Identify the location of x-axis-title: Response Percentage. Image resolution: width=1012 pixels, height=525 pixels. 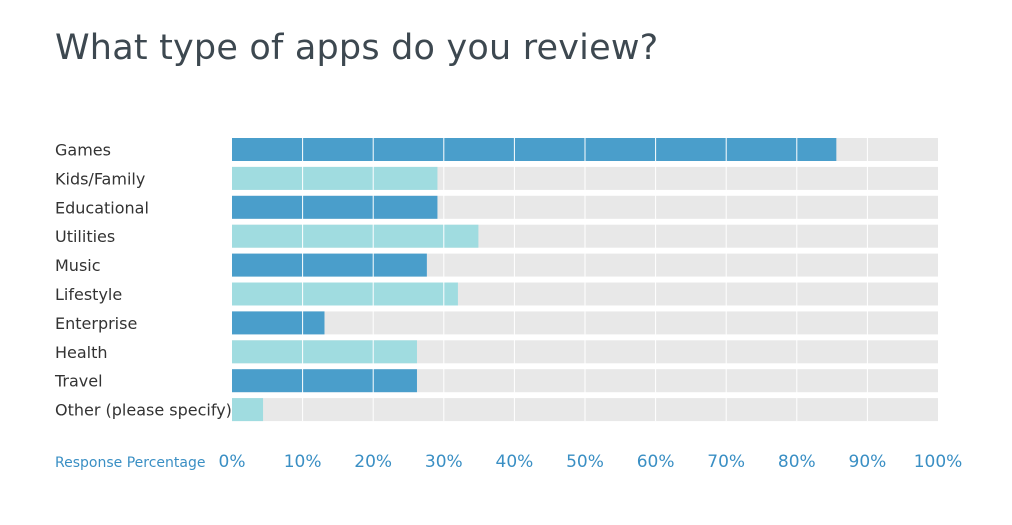
(130, 463).